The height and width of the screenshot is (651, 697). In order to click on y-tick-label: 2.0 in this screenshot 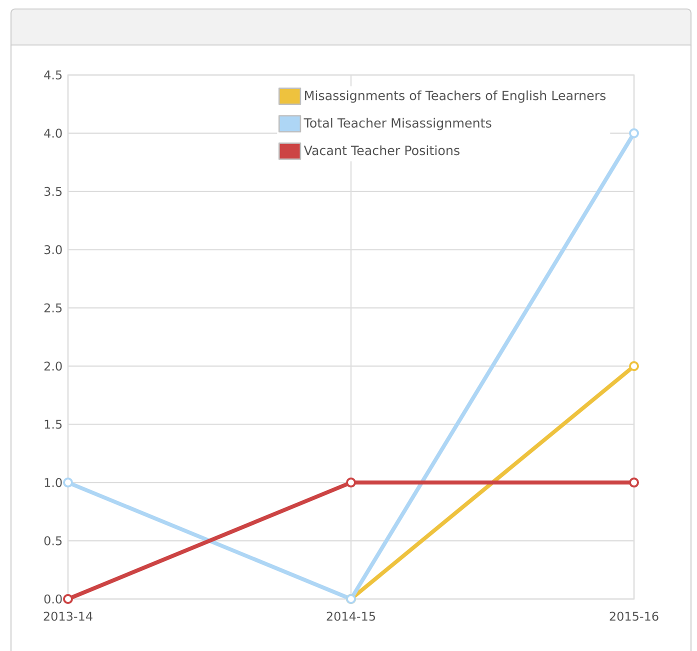, I will do `click(53, 366)`.